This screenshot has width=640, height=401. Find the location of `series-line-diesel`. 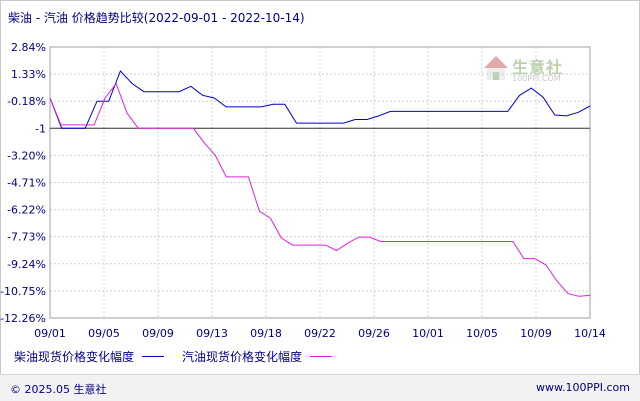

series-line-diesel is located at coordinates (320, 99).